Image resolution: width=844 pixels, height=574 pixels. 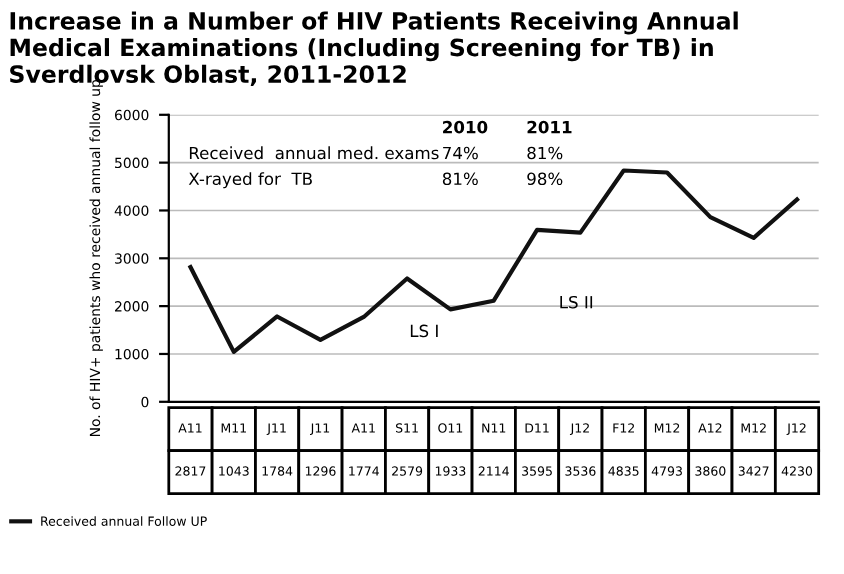 I want to click on annotation: LS I, so click(x=424, y=331).